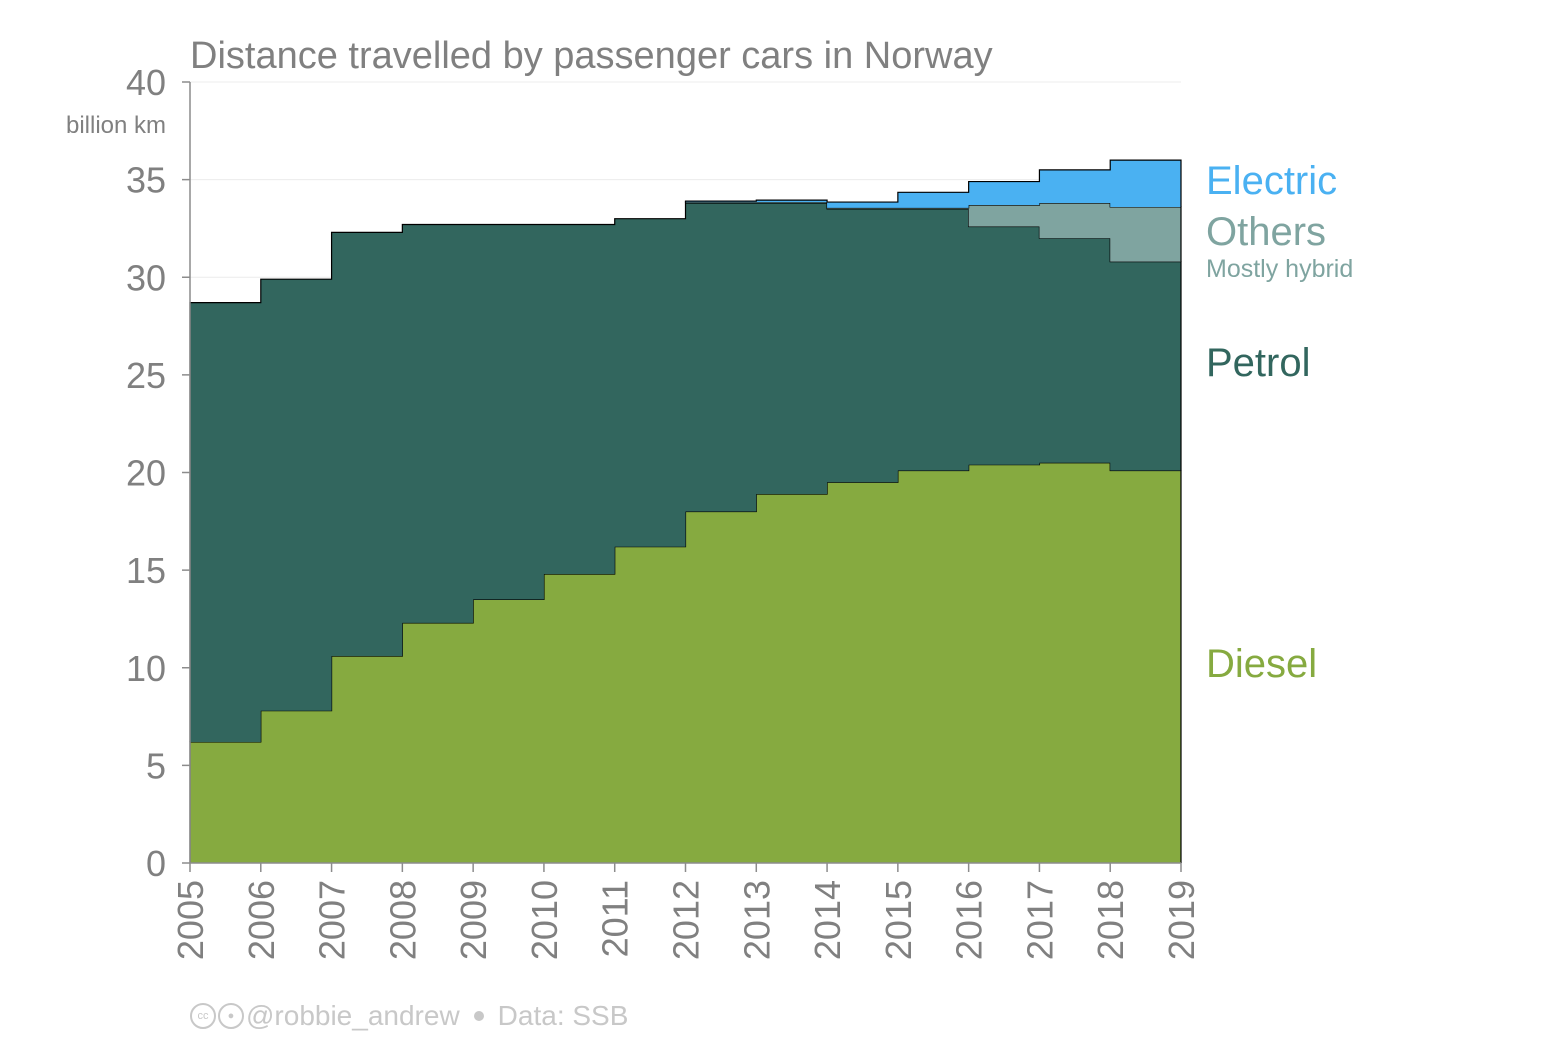  What do you see at coordinates (756, 920) in the screenshot?
I see `x-tick-label: 2013` at bounding box center [756, 920].